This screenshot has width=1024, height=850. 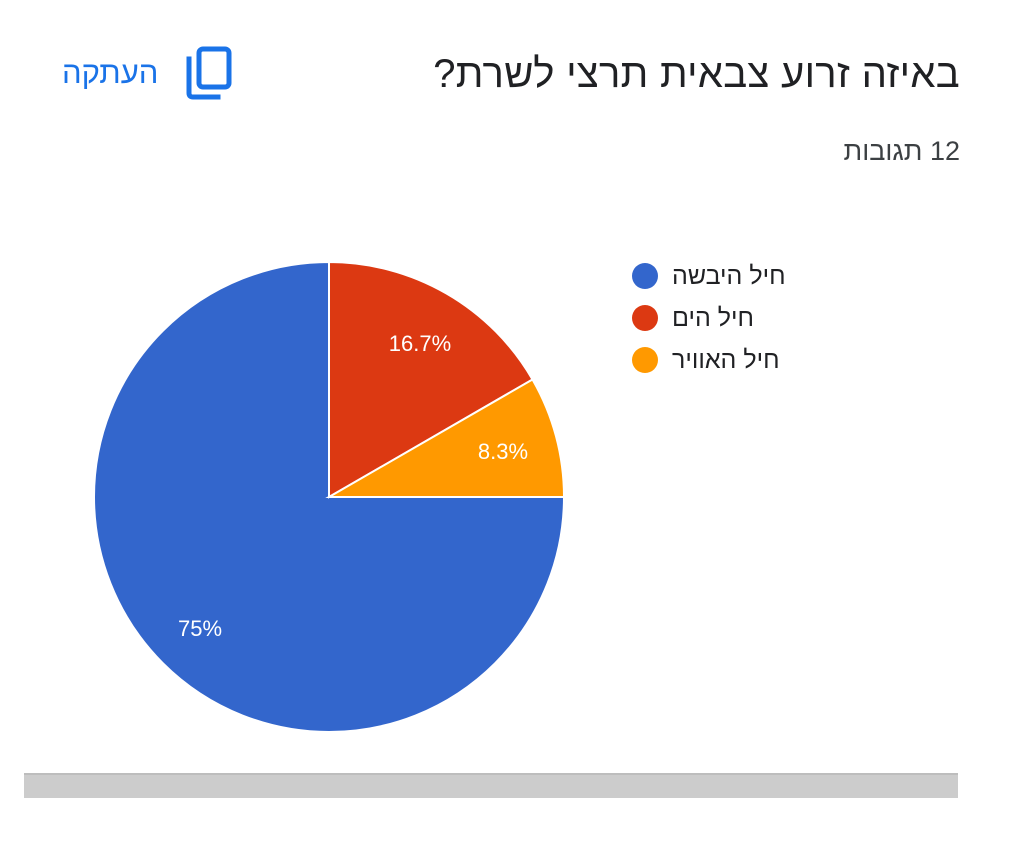 What do you see at coordinates (901, 151) in the screenshot?
I see `response-count: 12 תגובות` at bounding box center [901, 151].